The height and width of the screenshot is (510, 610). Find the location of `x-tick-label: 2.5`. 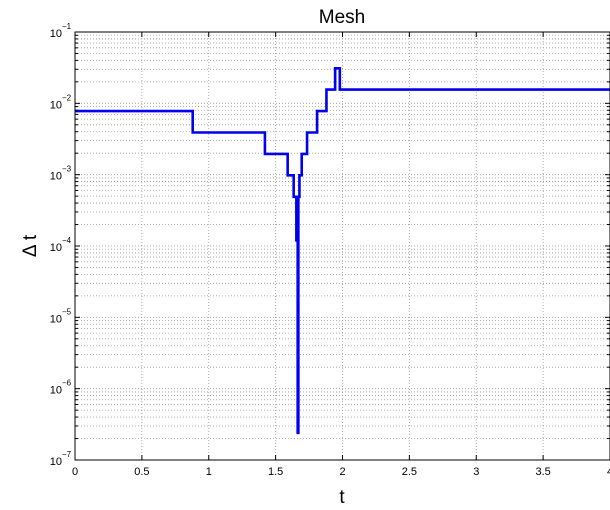

x-tick-label: 2.5 is located at coordinates (409, 472).